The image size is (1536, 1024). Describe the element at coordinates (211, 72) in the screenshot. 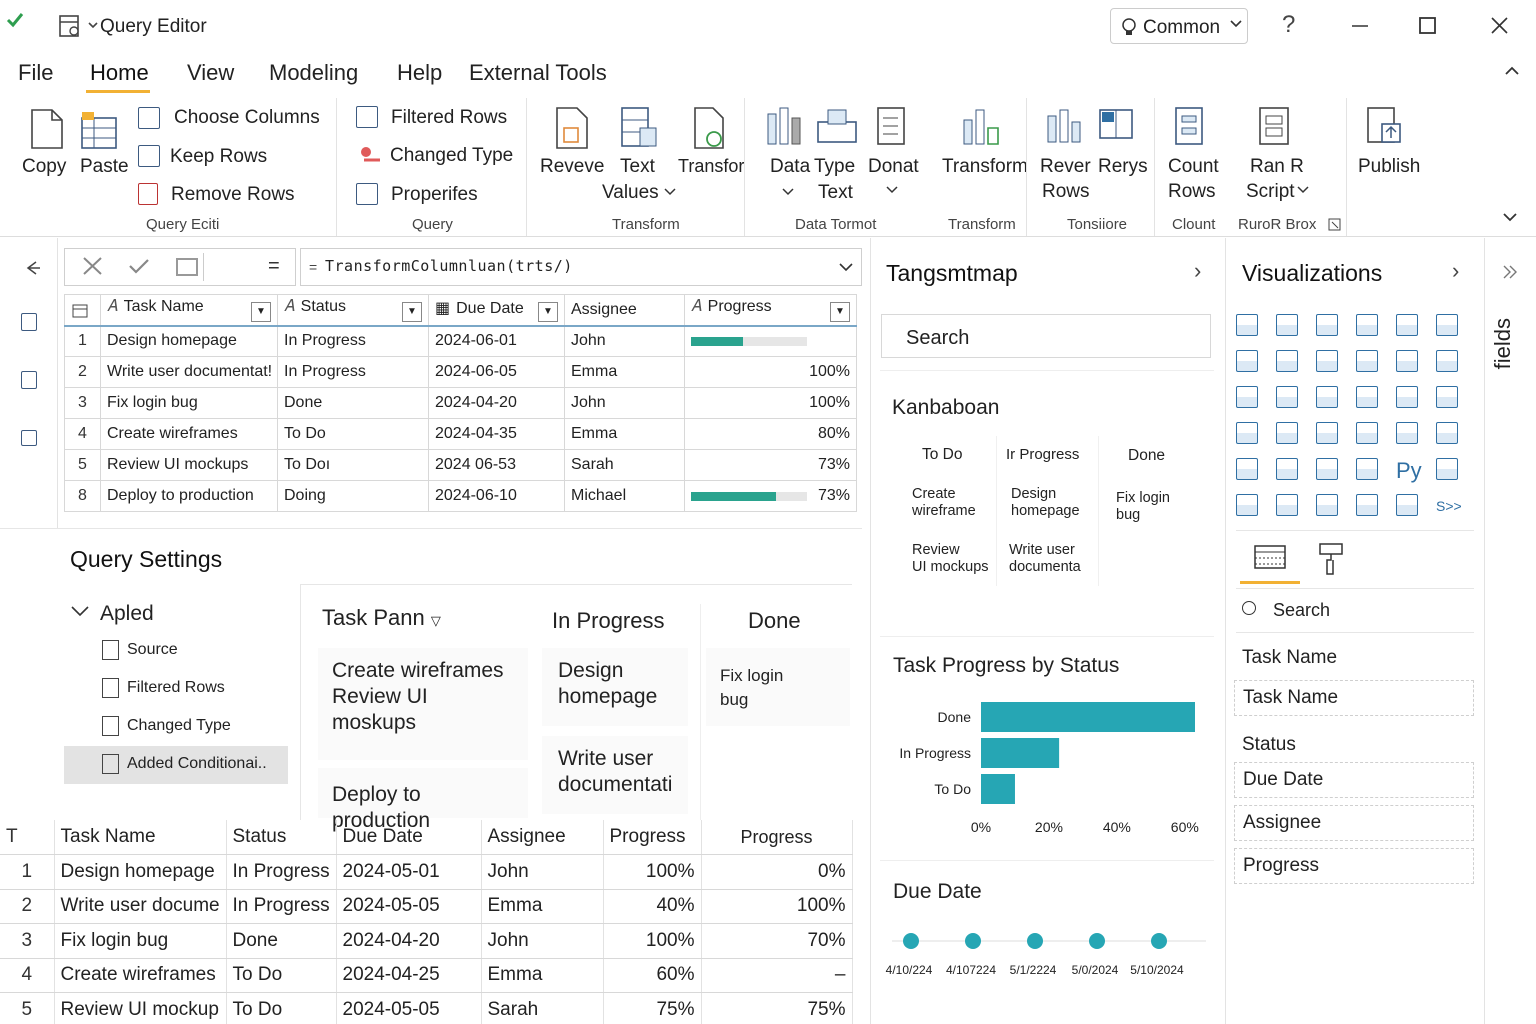

I see `menu-view: View` at that location.